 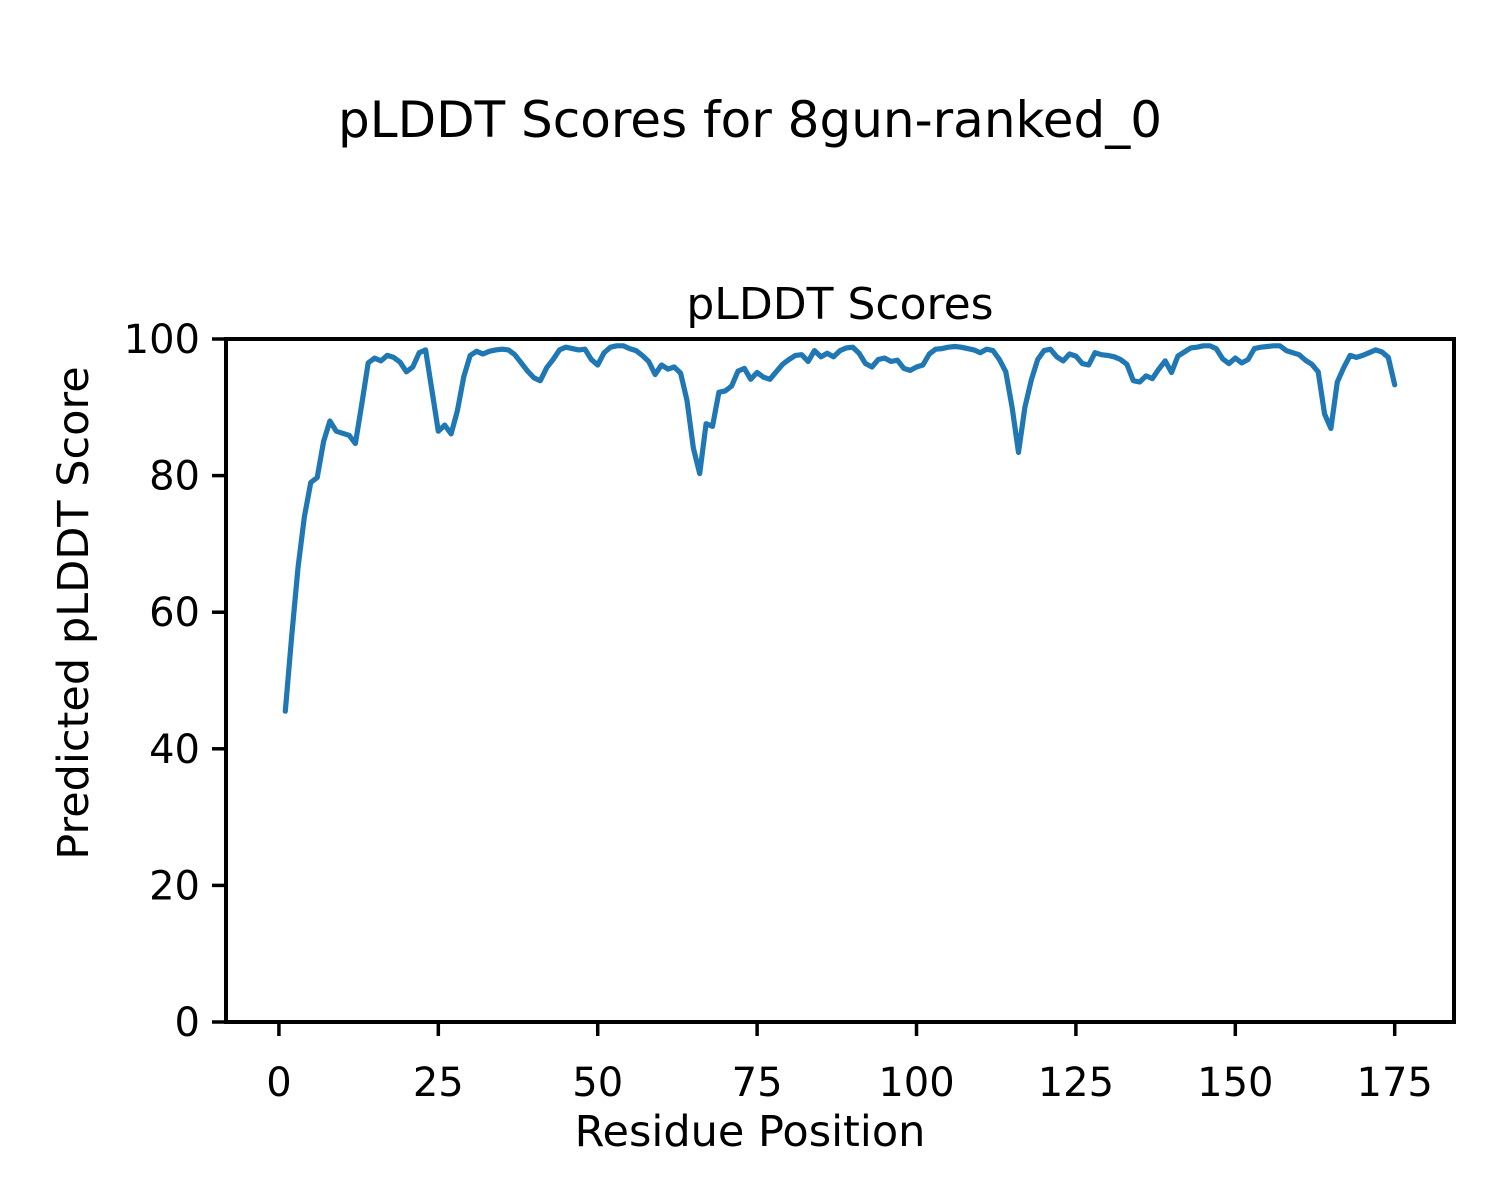 What do you see at coordinates (757, 1083) in the screenshot?
I see `x-tick-label: 75` at bounding box center [757, 1083].